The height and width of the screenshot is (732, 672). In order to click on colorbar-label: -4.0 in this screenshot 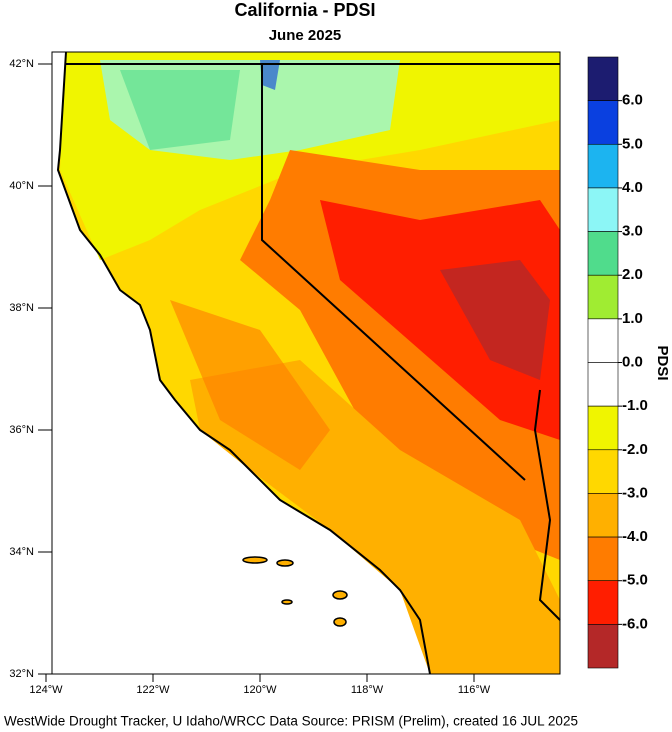, I will do `click(635, 536)`.